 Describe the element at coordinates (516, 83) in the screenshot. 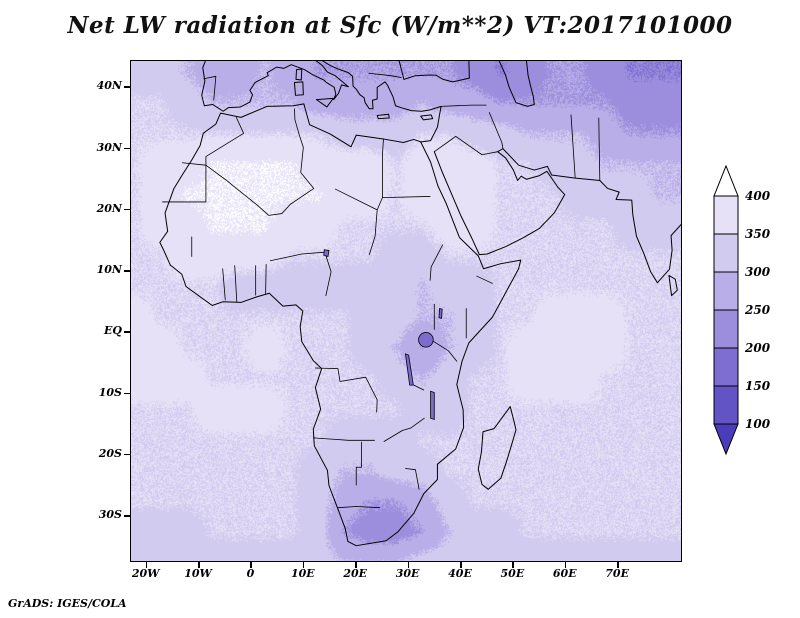

I see `caspian-sea-coastline-path` at that location.